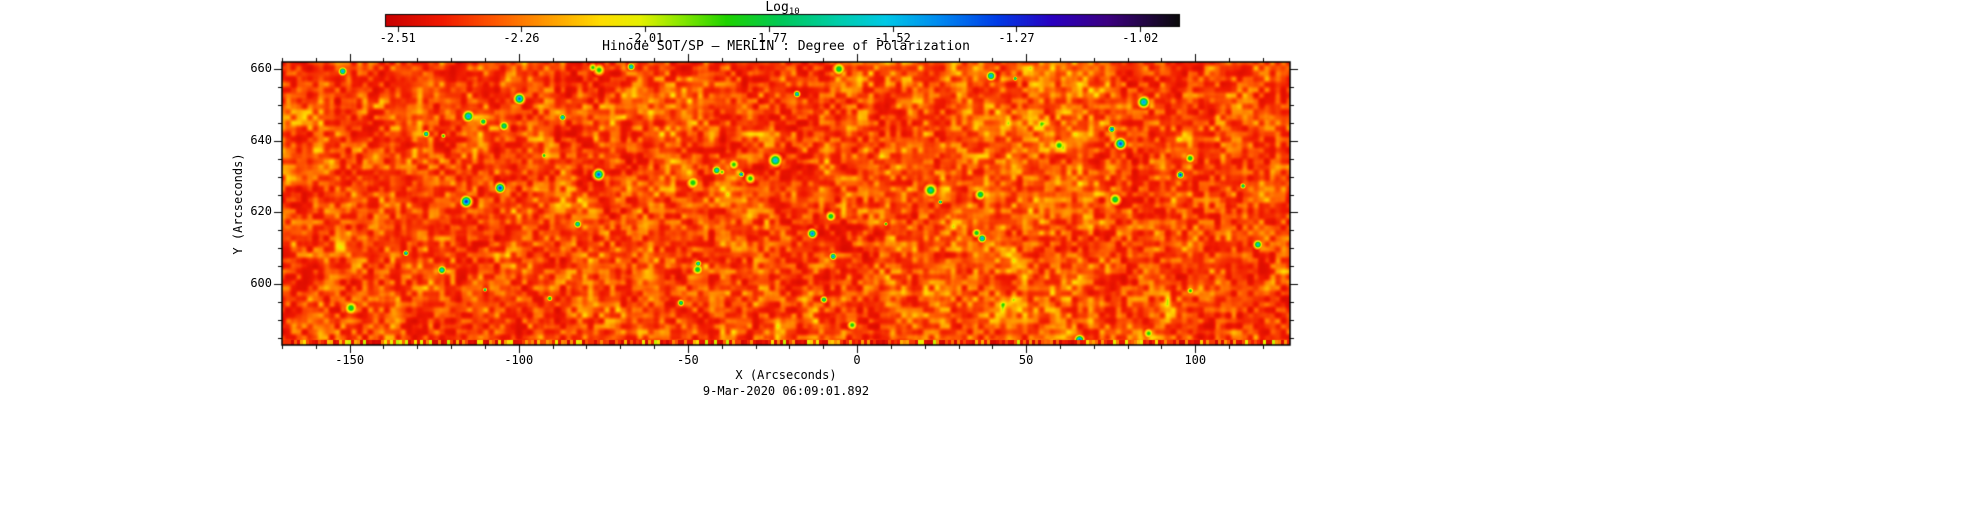  Describe the element at coordinates (769, 38) in the screenshot. I see `colorbar-tick-label: -1.77` at that location.